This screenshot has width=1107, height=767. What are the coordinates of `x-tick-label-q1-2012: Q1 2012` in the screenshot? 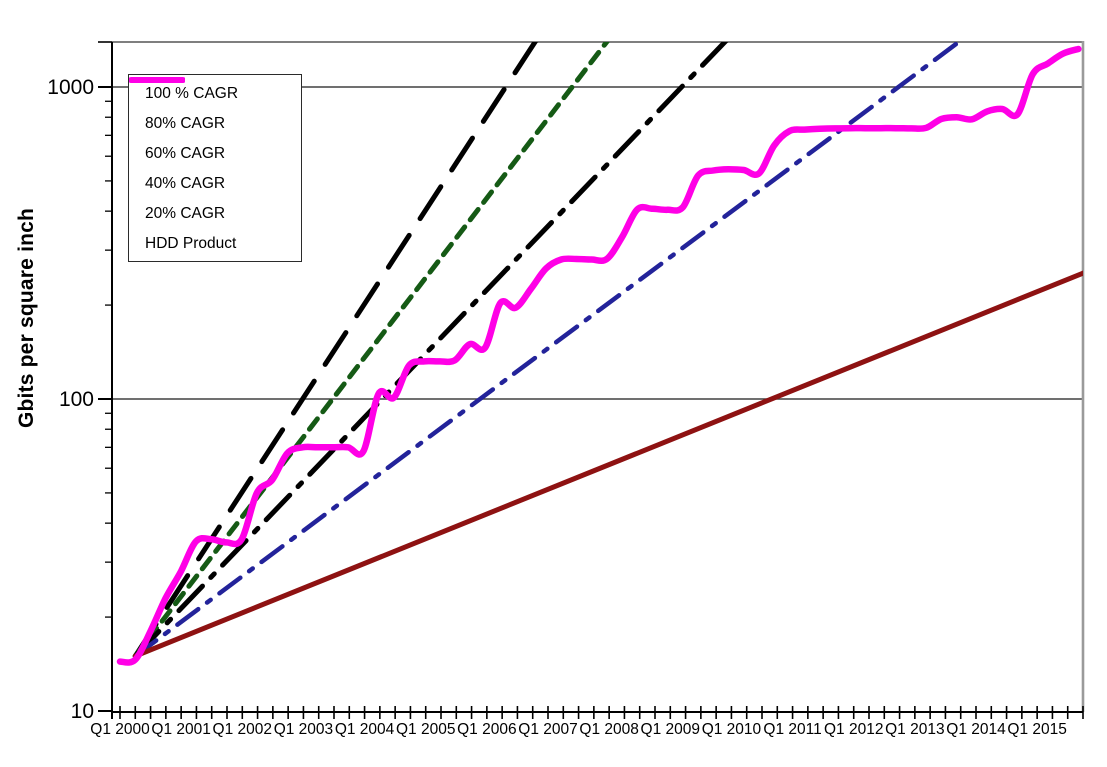 It's located at (853, 729).